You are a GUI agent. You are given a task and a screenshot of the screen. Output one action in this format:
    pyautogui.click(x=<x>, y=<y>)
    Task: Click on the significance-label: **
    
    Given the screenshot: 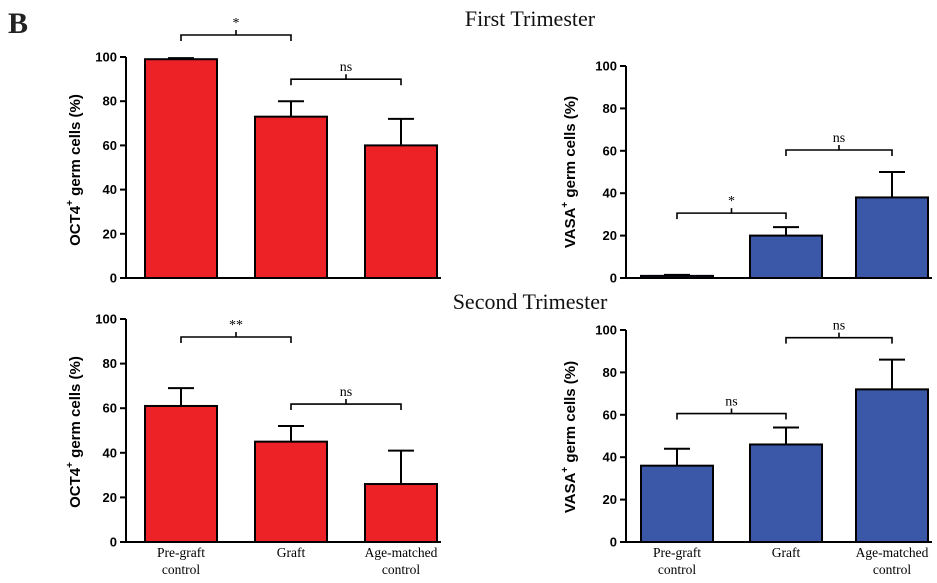 What is the action you would take?
    pyautogui.click(x=236, y=325)
    